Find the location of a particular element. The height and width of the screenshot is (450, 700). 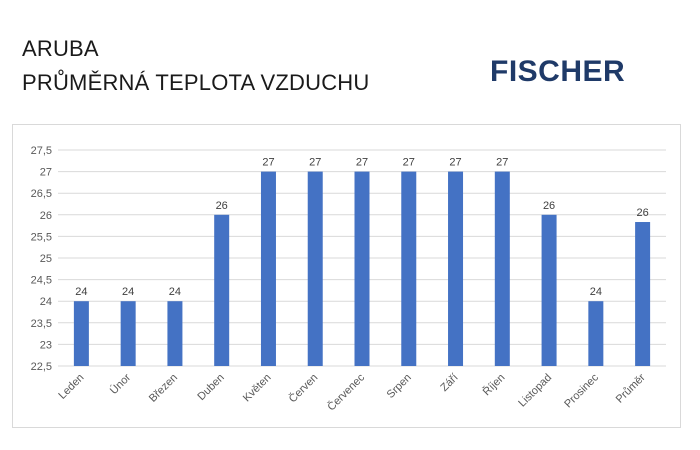

bar-květen is located at coordinates (268, 268).